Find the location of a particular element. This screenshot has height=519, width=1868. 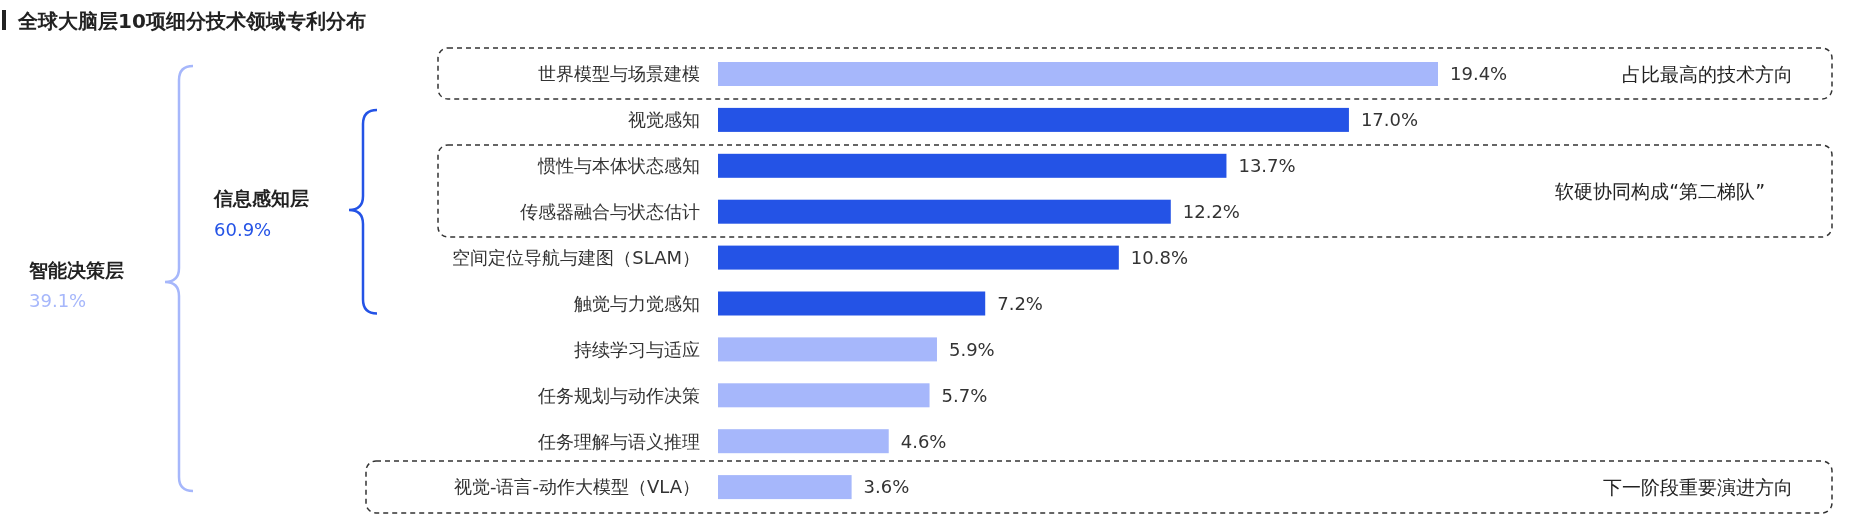

data-label: 4.6% is located at coordinates (923, 441).